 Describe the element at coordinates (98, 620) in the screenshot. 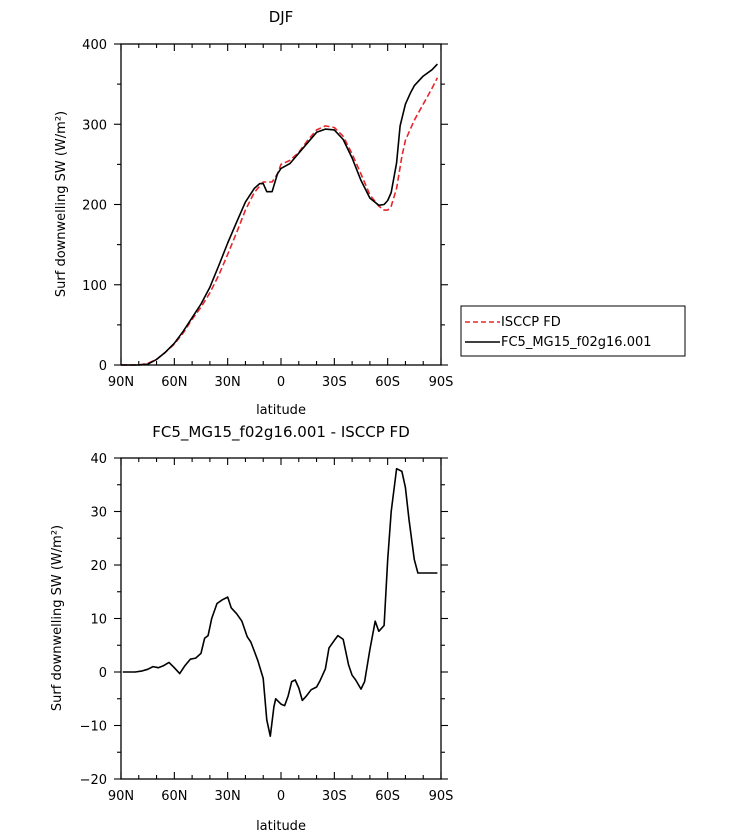

I see `bottom-chart-ytick-label: 10` at that location.